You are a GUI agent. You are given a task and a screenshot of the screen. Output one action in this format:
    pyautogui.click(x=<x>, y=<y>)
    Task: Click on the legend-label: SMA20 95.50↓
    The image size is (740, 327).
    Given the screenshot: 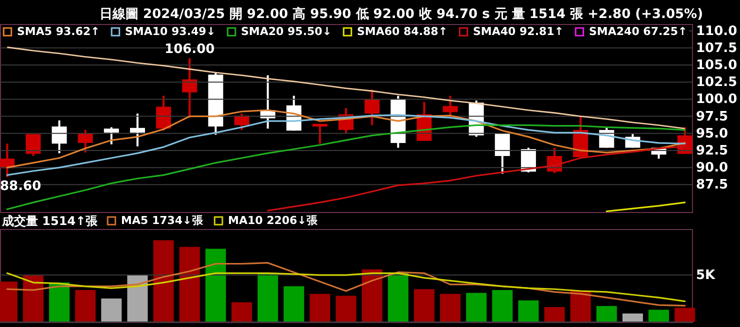 What is the action you would take?
    pyautogui.click(x=286, y=31)
    